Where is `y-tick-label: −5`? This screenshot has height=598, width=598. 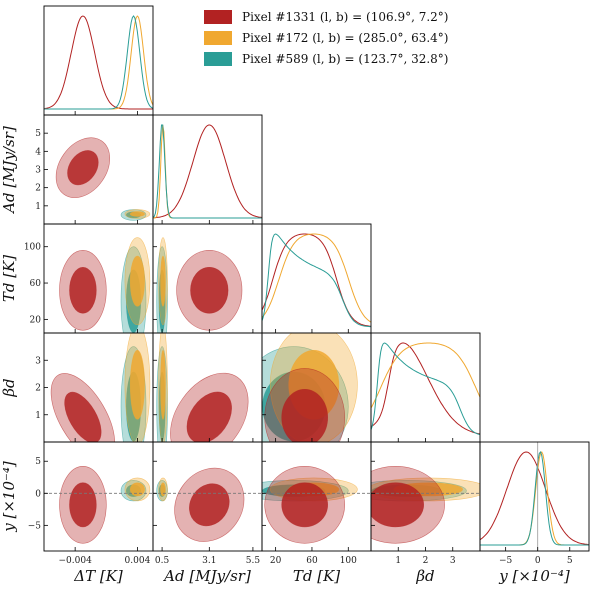
y-tick-label: −5 is located at coordinates (35, 526).